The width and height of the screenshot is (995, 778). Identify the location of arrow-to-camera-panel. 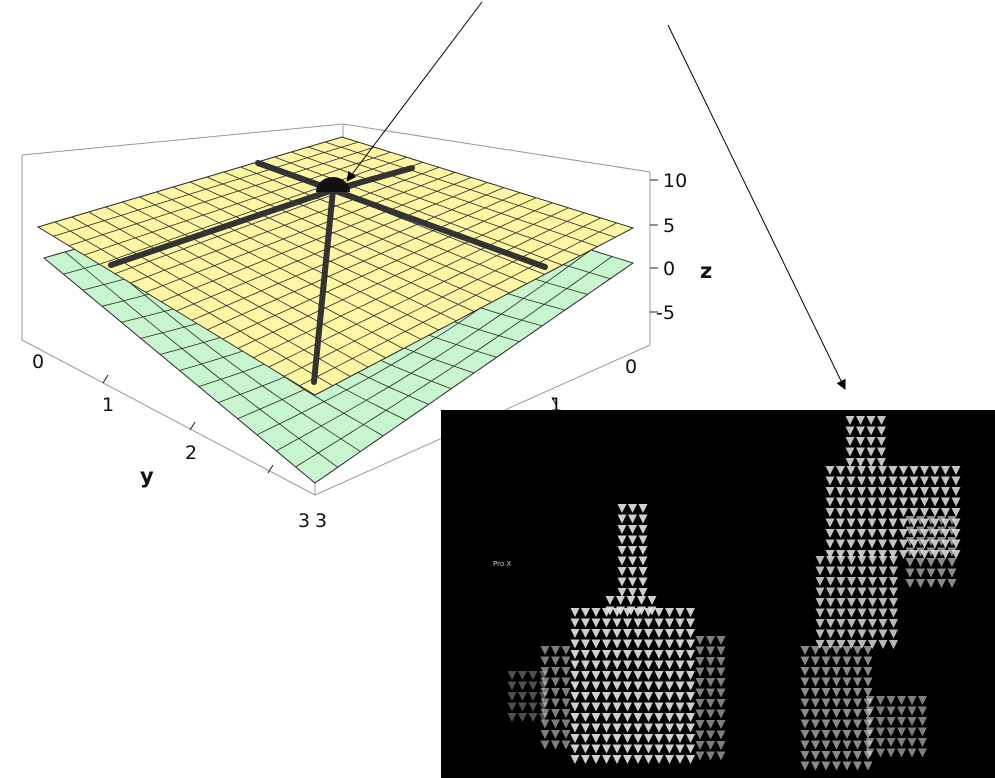
(756, 207).